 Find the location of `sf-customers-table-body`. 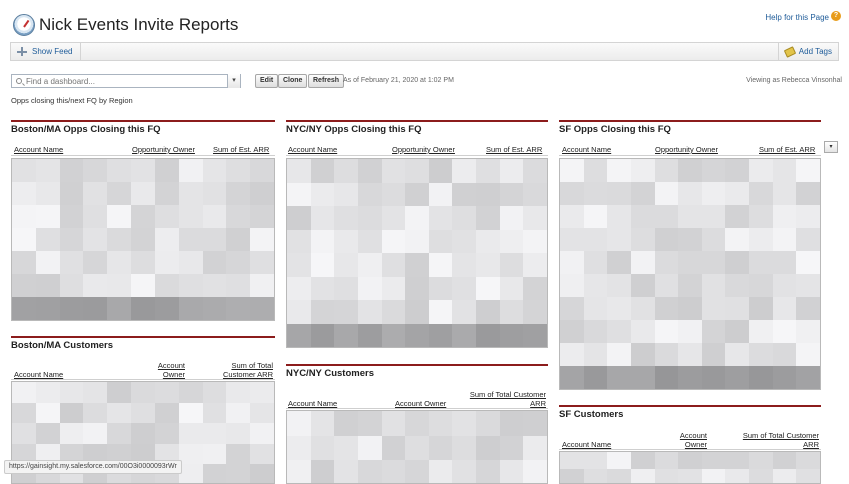

sf-customers-table-body is located at coordinates (690, 467).